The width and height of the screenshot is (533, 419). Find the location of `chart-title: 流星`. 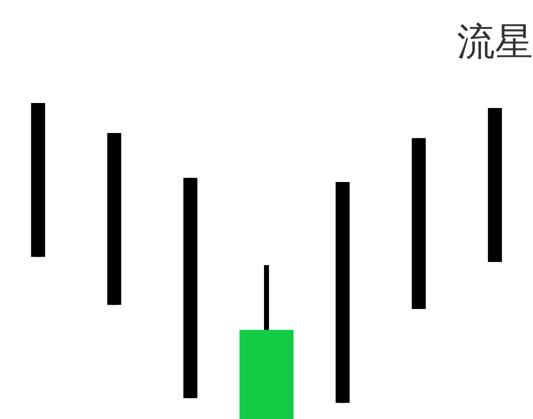

chart-title: 流星 is located at coordinates (495, 42).